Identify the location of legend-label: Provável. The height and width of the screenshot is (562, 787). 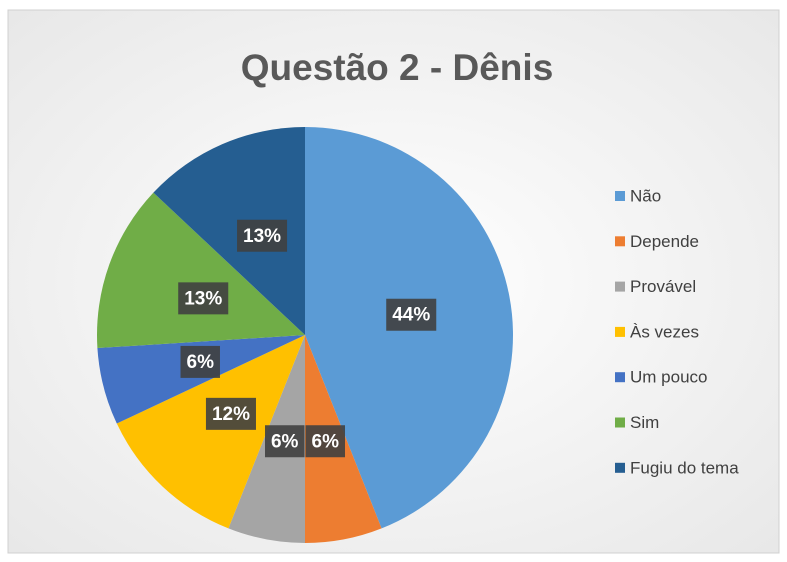
(663, 286).